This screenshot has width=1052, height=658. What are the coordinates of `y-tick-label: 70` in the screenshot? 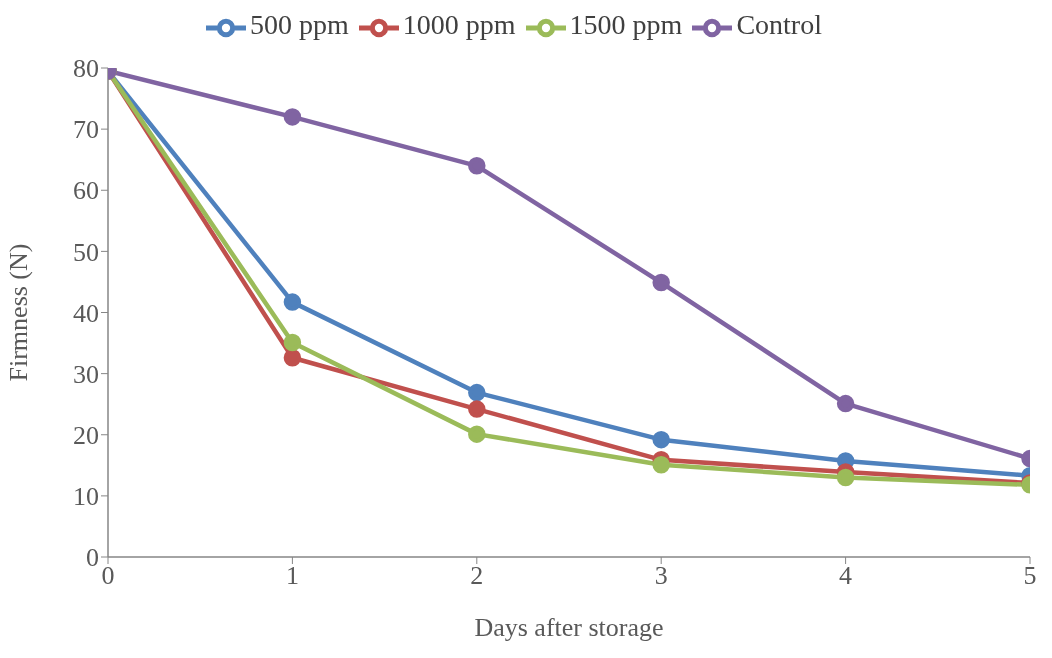 It's located at (86, 130).